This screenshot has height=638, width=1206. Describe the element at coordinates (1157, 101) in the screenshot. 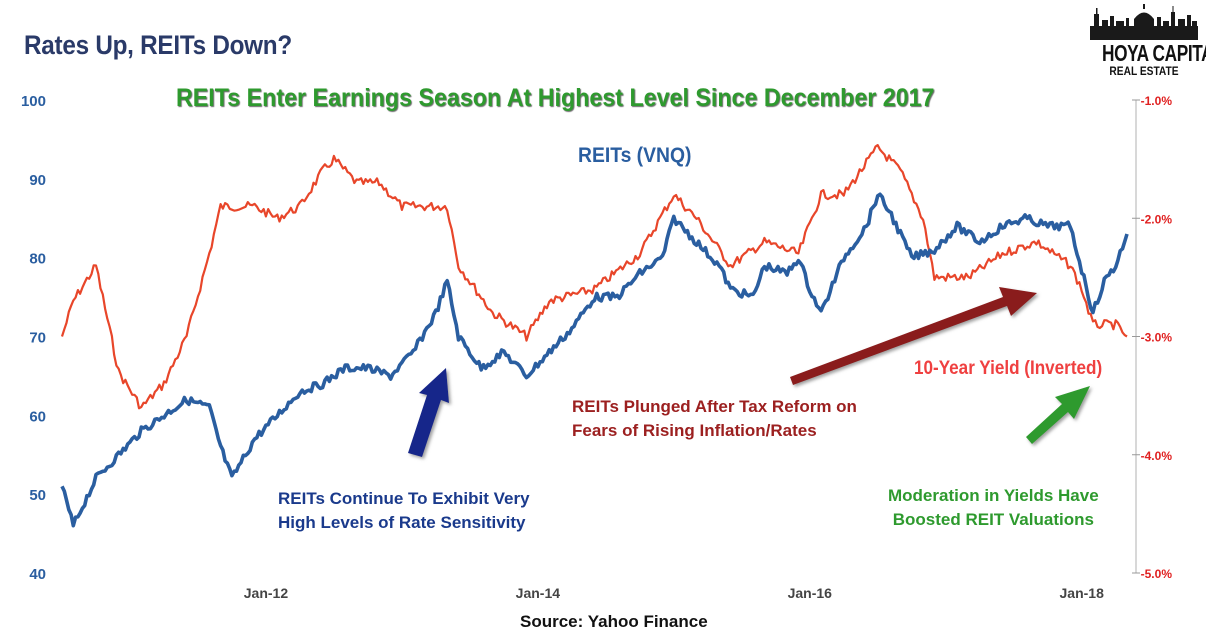

I see `right-tick-label: -1.0%` at that location.